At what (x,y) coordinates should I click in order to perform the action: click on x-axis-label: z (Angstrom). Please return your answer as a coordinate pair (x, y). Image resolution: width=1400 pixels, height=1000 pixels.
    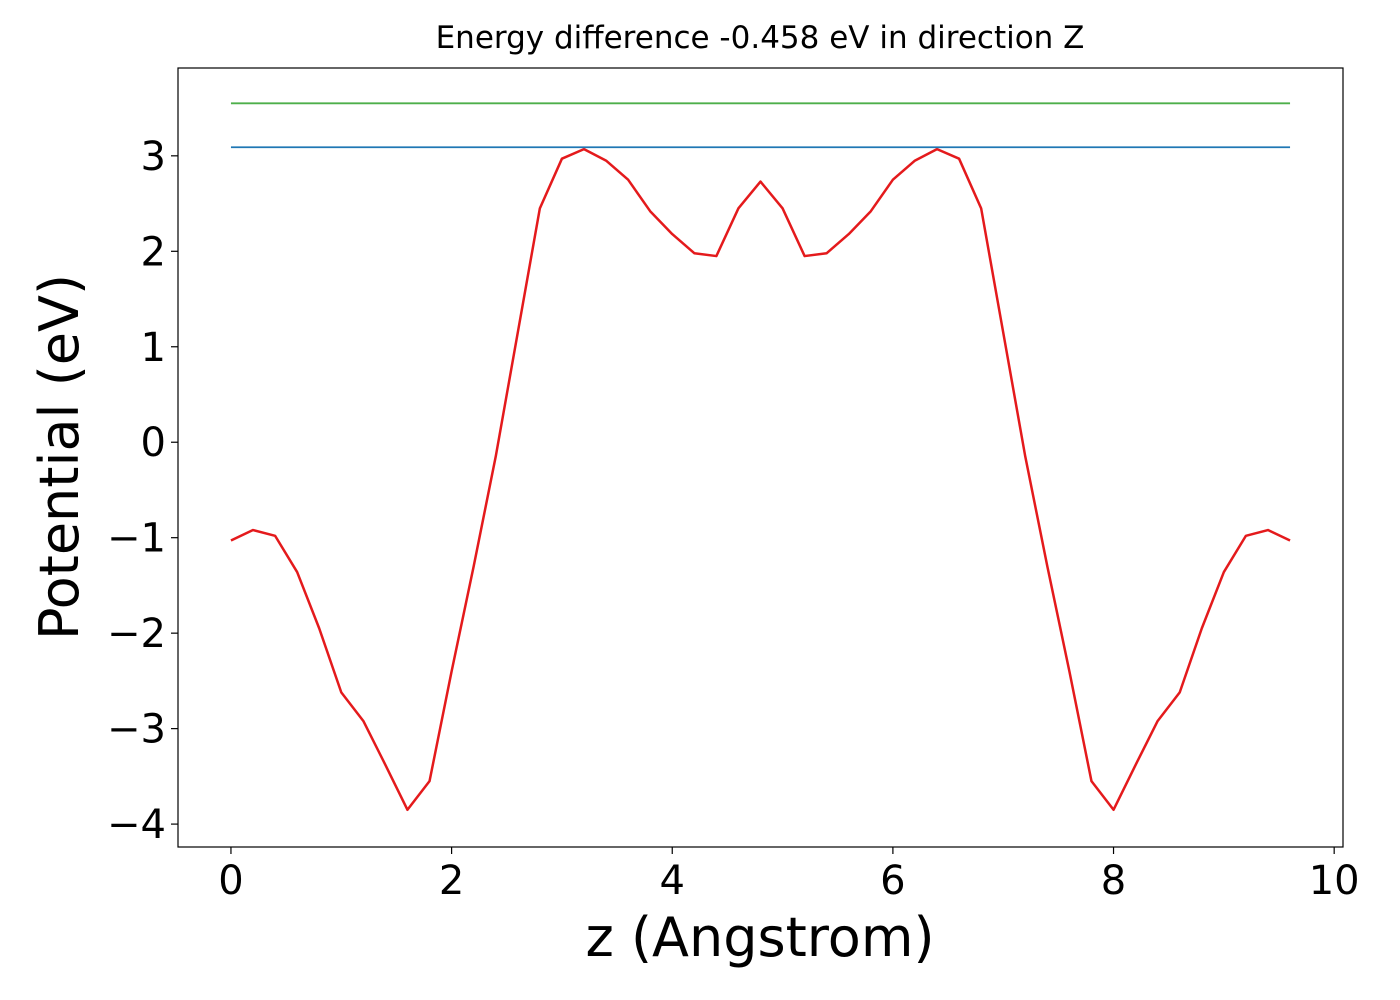
    Looking at the image, I should click on (759, 937).